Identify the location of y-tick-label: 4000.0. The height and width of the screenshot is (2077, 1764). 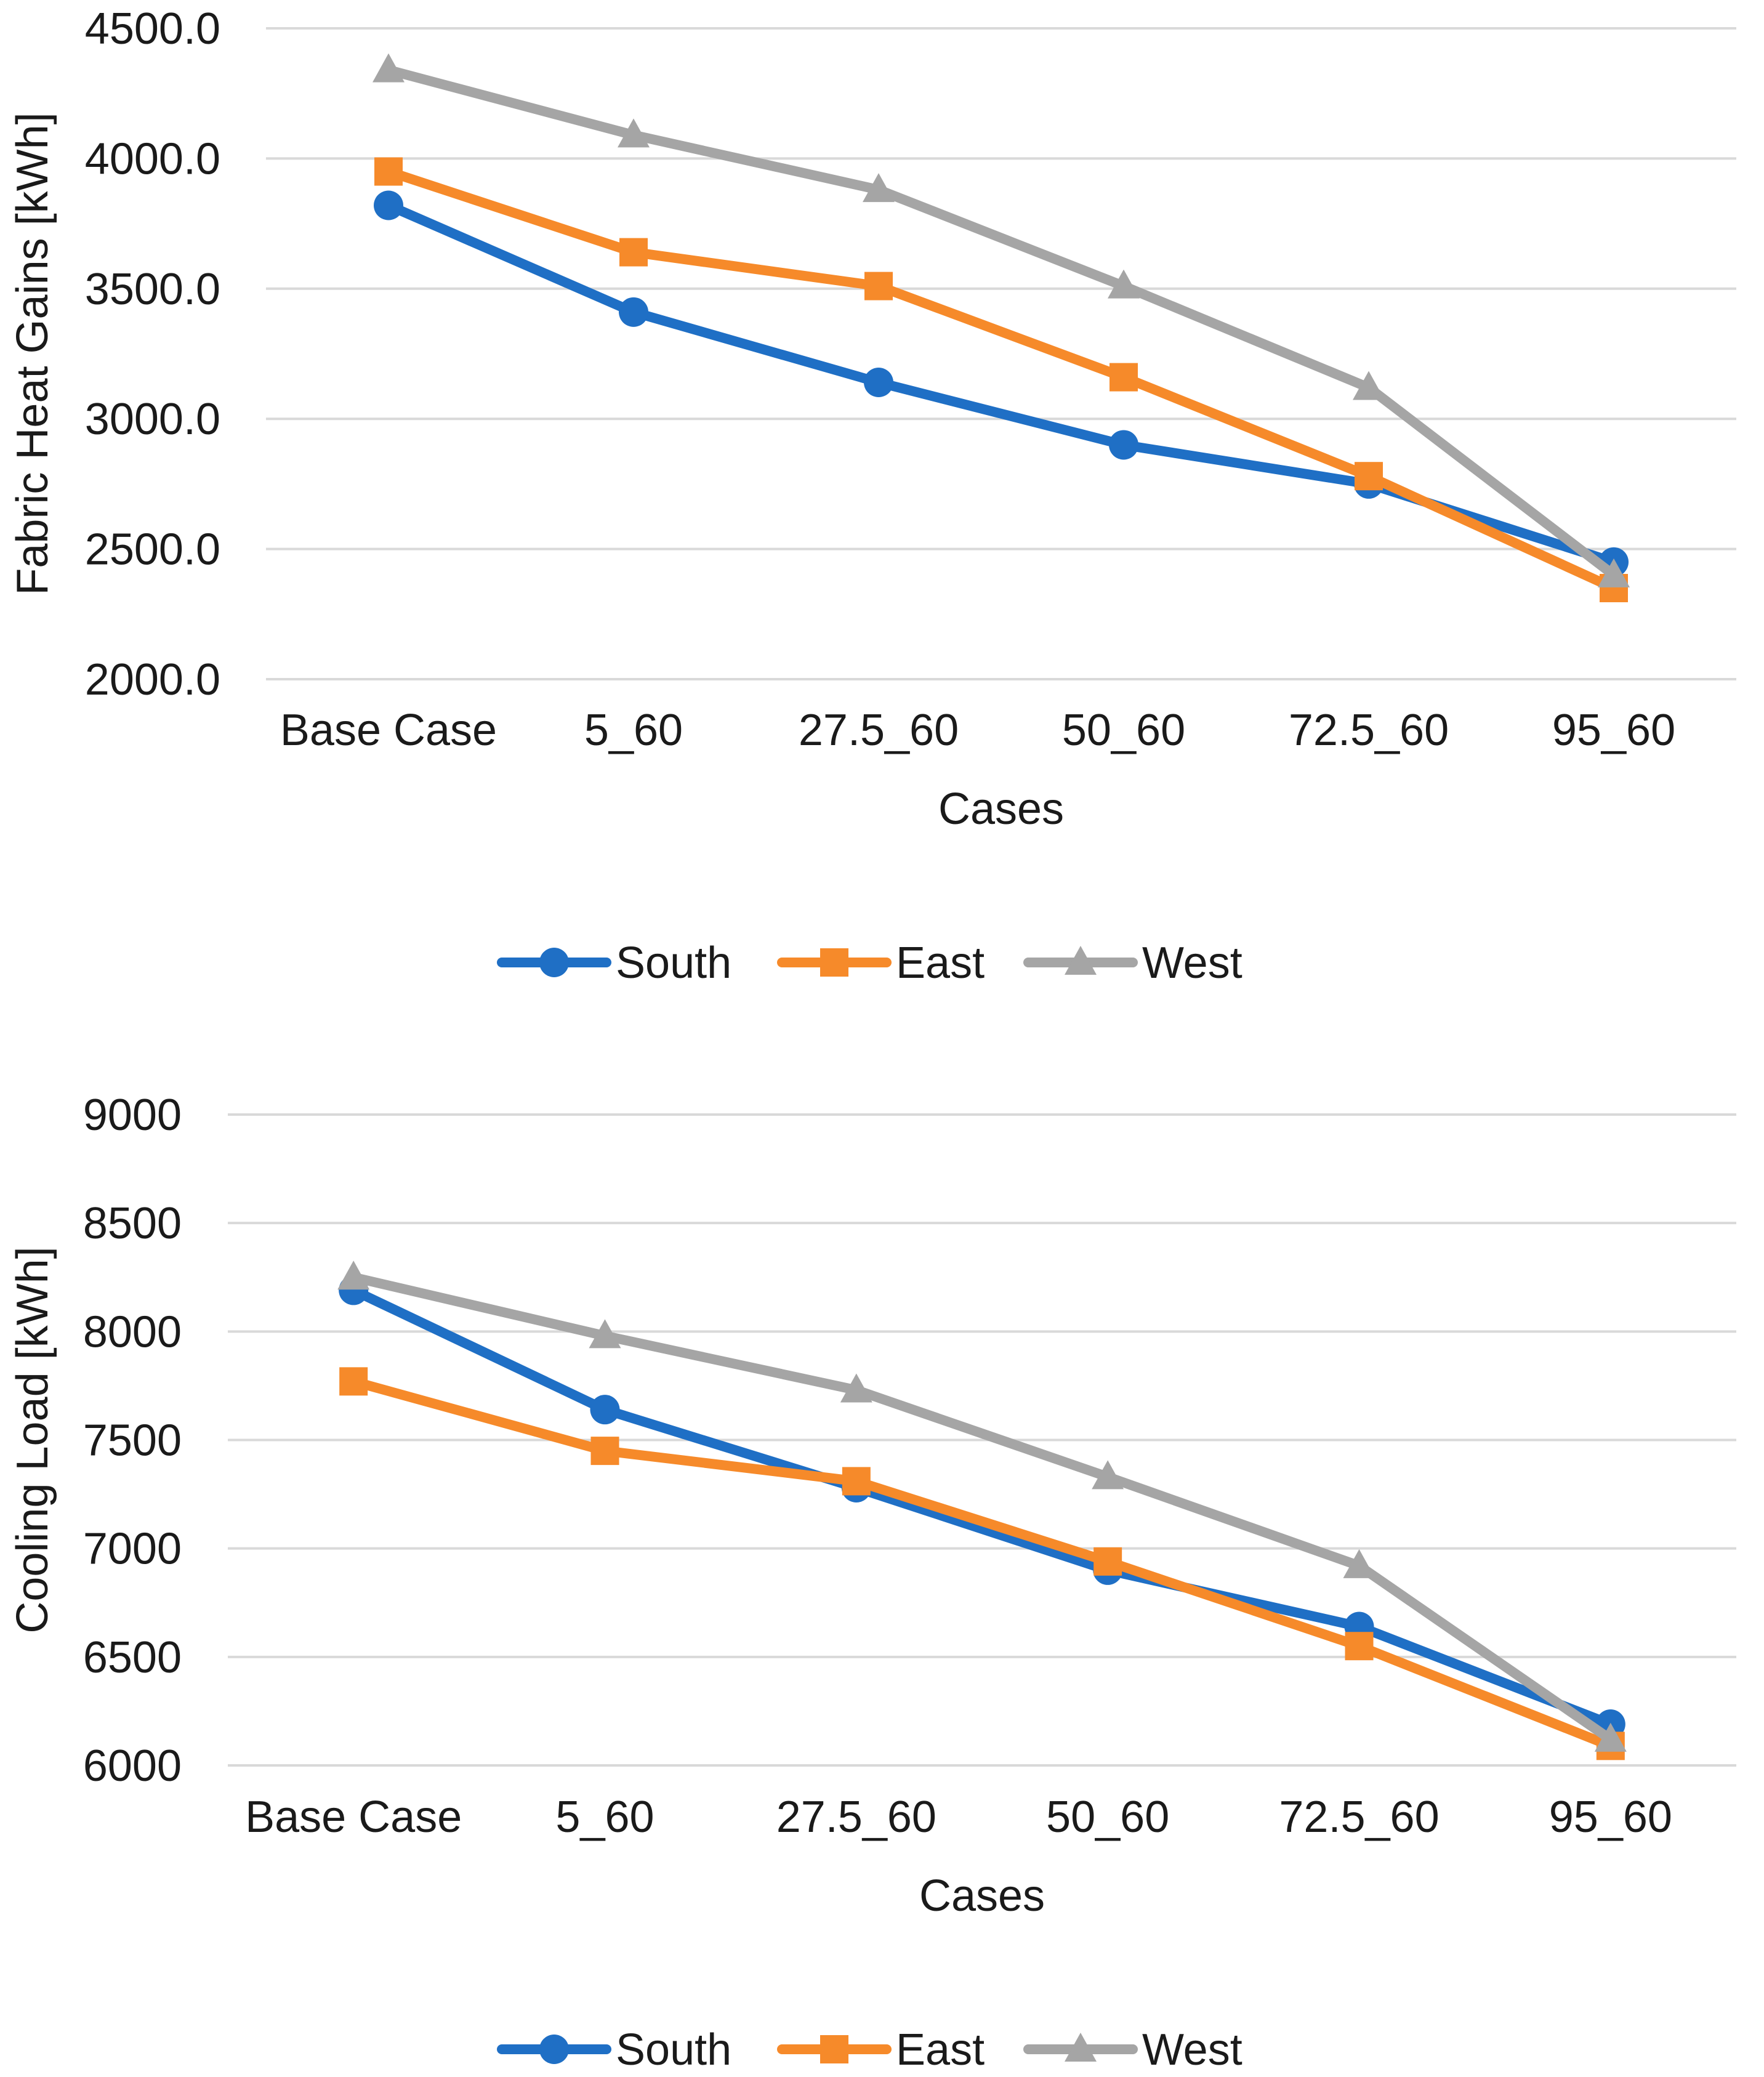
(152, 159).